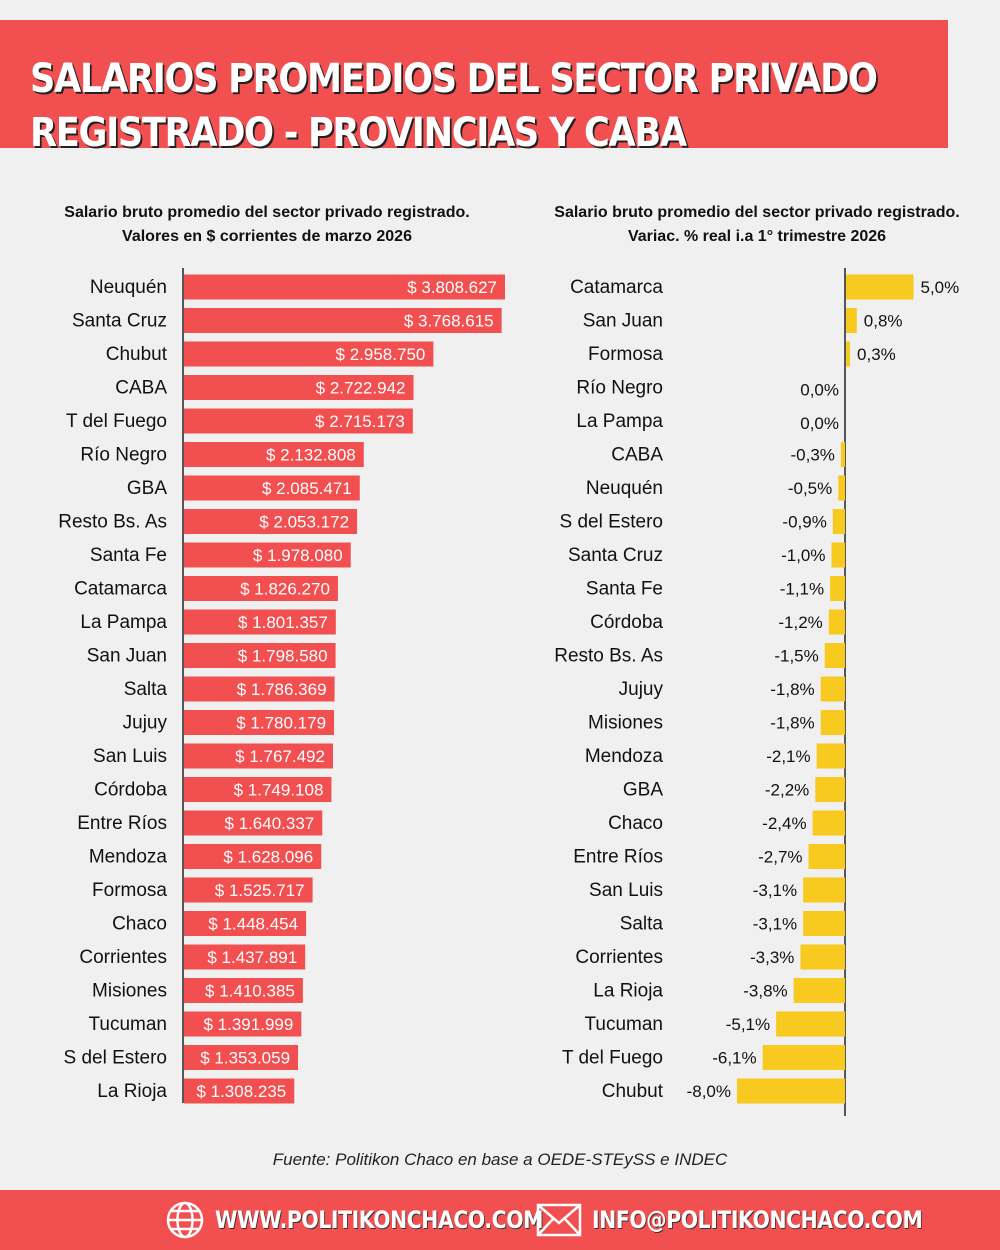 This screenshot has height=1250, width=1000. I want to click on footer-email-text: INFO@POLITIKONCHACO.COM, so click(757, 1220).